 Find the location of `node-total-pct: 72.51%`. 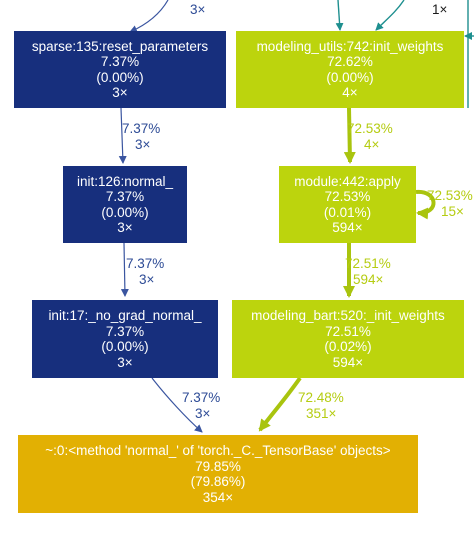

node-total-pct: 72.51% is located at coordinates (348, 331).